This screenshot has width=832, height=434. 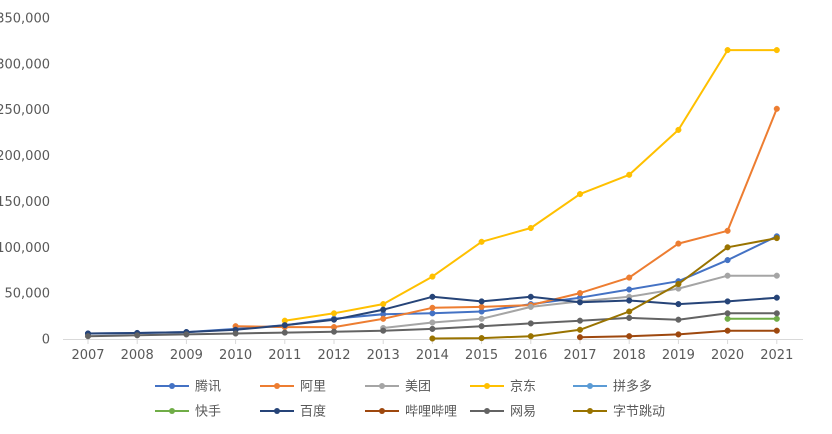 What do you see at coordinates (46, 340) in the screenshot?
I see `y-tick-label: 0` at bounding box center [46, 340].